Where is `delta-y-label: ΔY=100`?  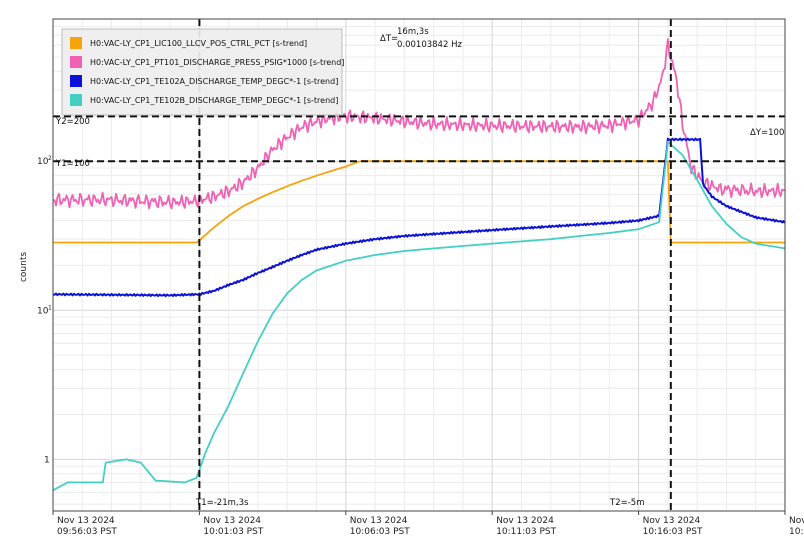
delta-y-label: ΔY=100 is located at coordinates (767, 133).